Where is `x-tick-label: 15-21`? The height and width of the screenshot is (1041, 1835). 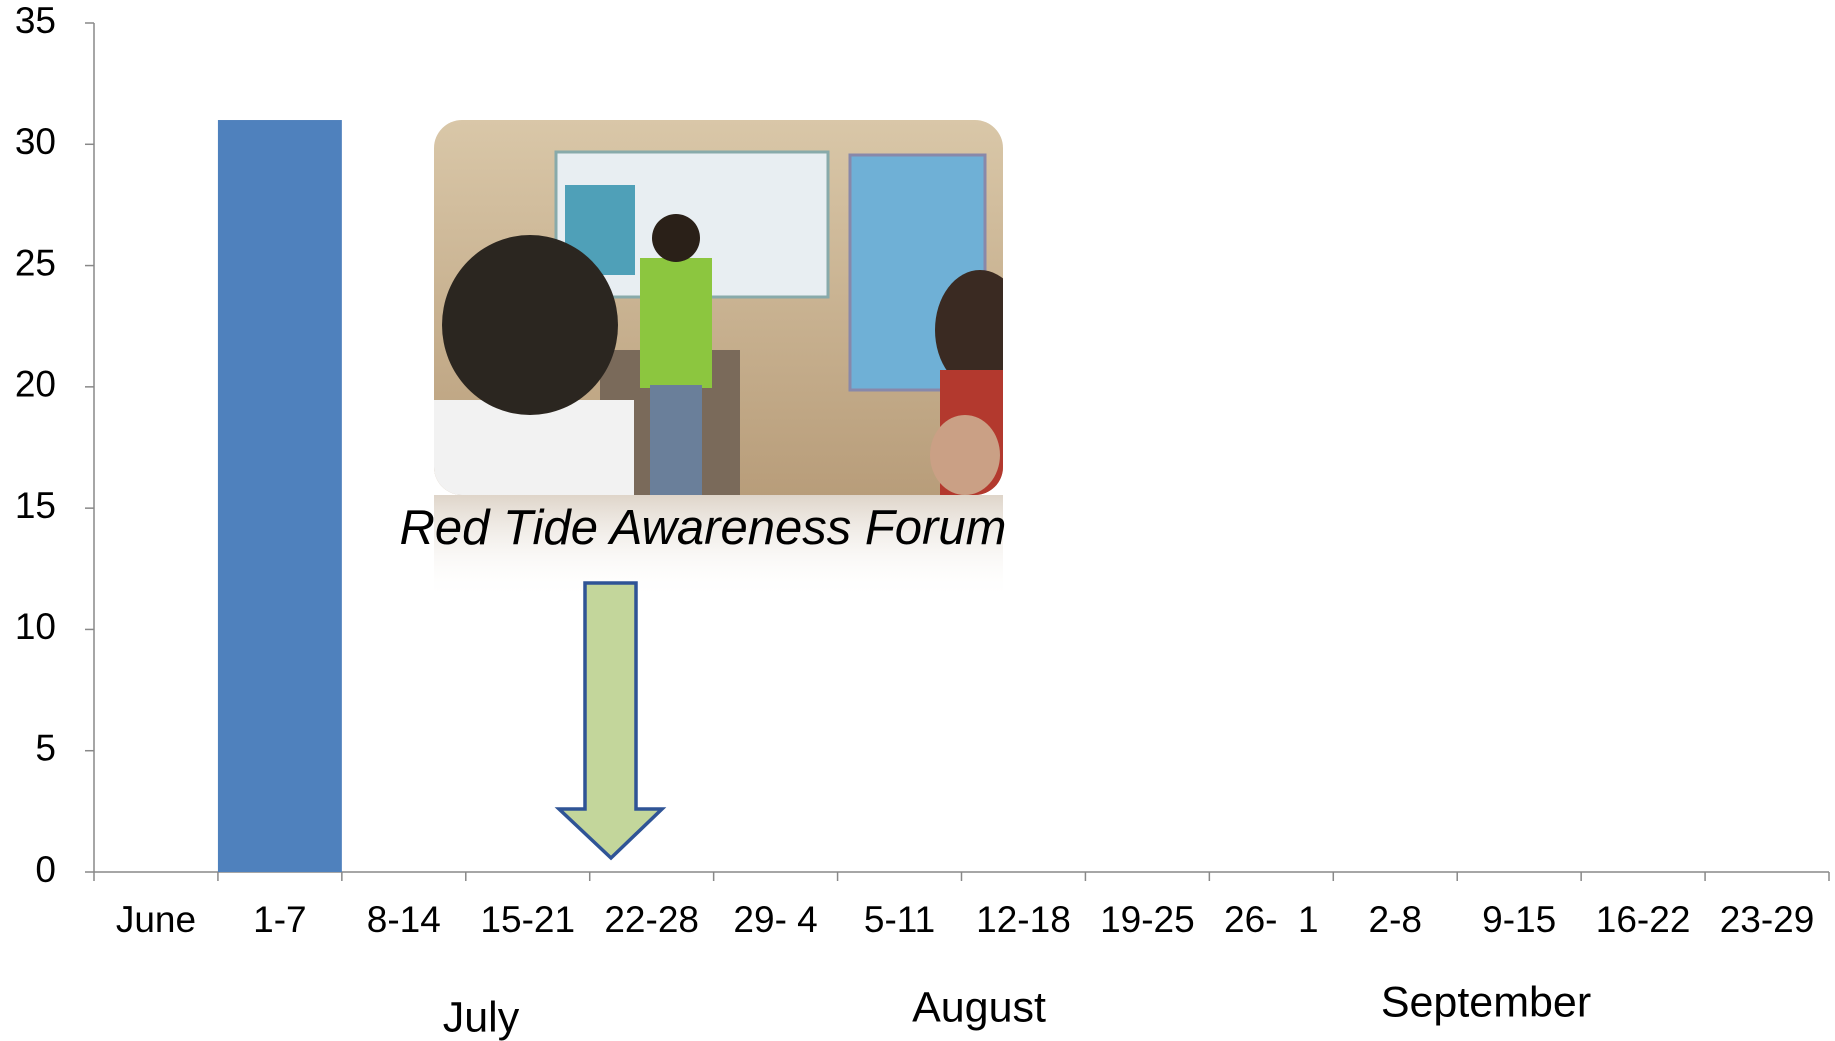
x-tick-label: 15-21 is located at coordinates (527, 919).